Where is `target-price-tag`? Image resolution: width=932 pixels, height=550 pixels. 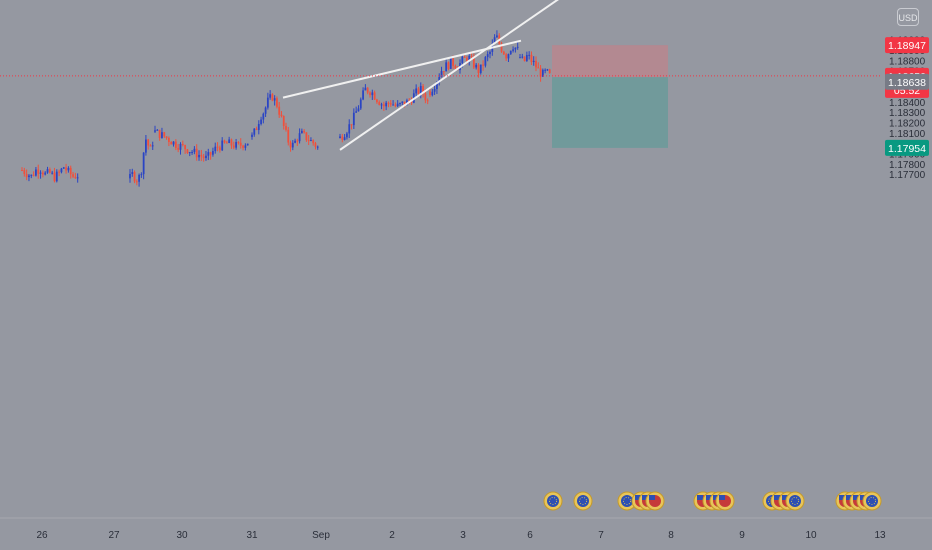
target-price-tag is located at coordinates (907, 147).